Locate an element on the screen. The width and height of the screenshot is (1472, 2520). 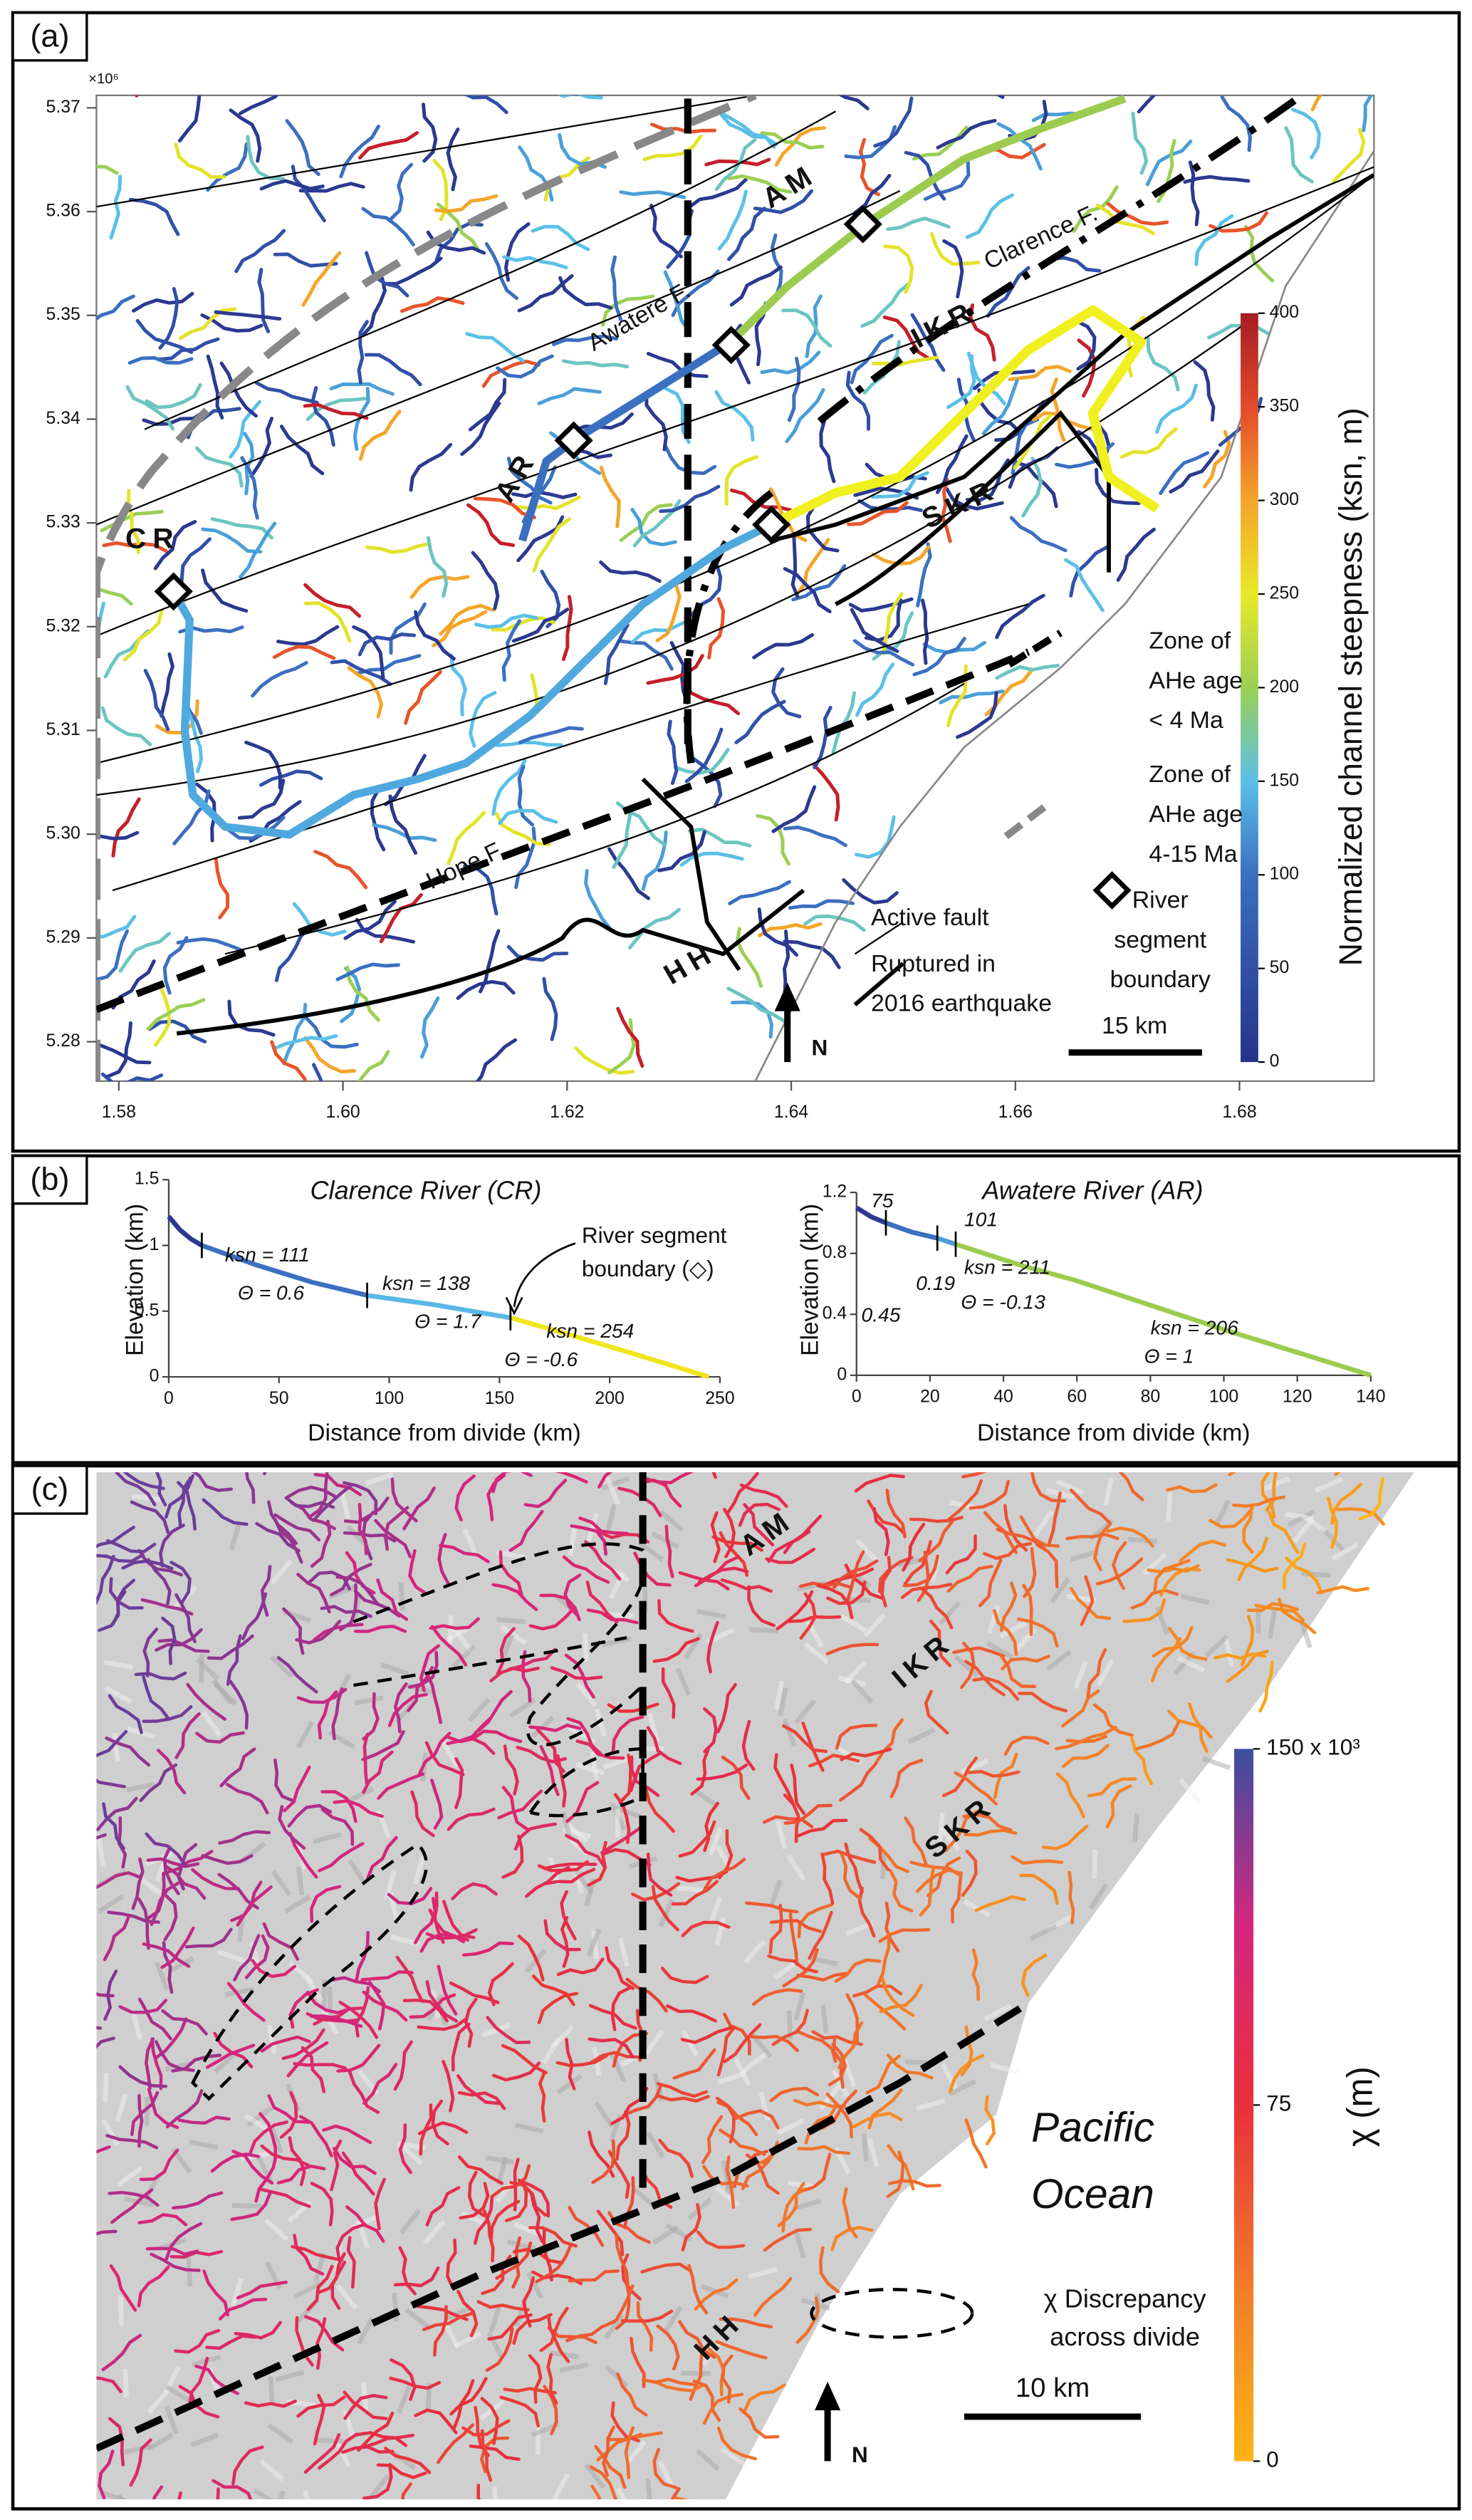
legend-symbol is located at coordinates (892, 2313).